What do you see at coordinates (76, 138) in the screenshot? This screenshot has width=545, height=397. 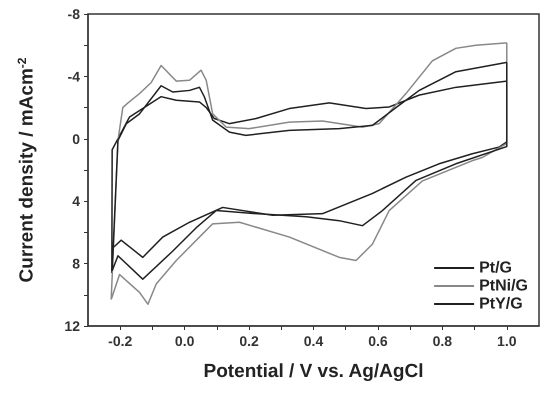 I see `y-tick-label: 0` at bounding box center [76, 138].